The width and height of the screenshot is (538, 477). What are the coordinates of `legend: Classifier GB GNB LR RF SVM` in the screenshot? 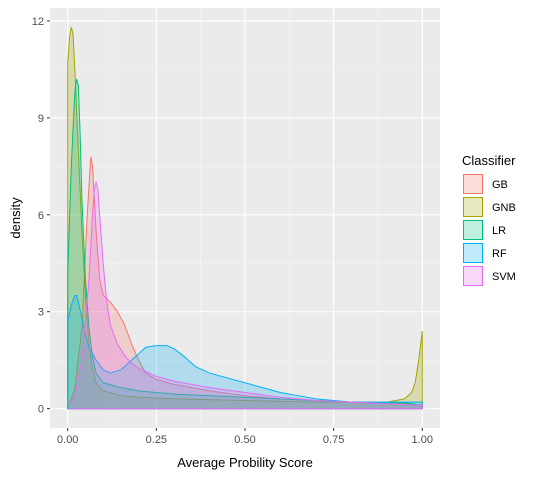 It's located at (489, 220).